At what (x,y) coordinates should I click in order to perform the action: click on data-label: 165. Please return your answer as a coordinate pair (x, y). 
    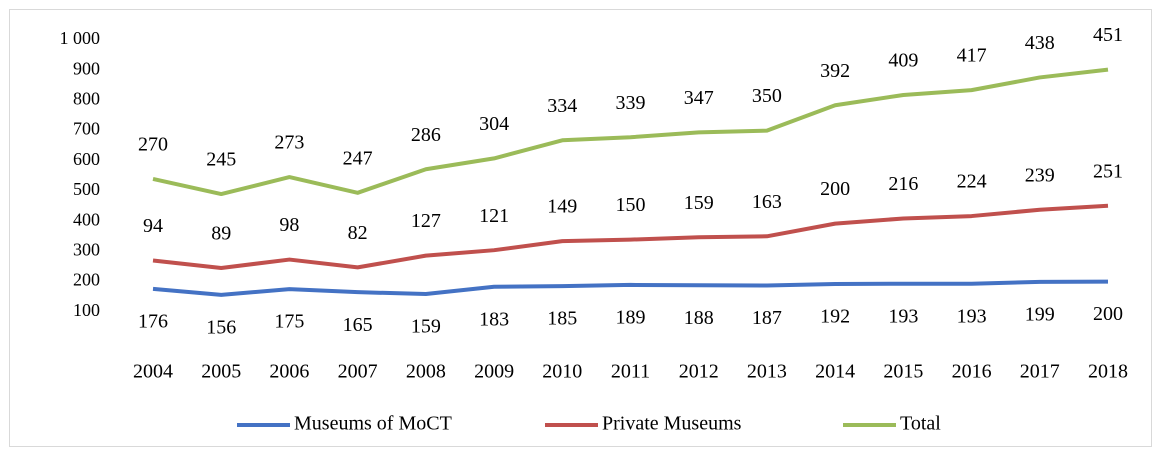
    Looking at the image, I should click on (358, 325).